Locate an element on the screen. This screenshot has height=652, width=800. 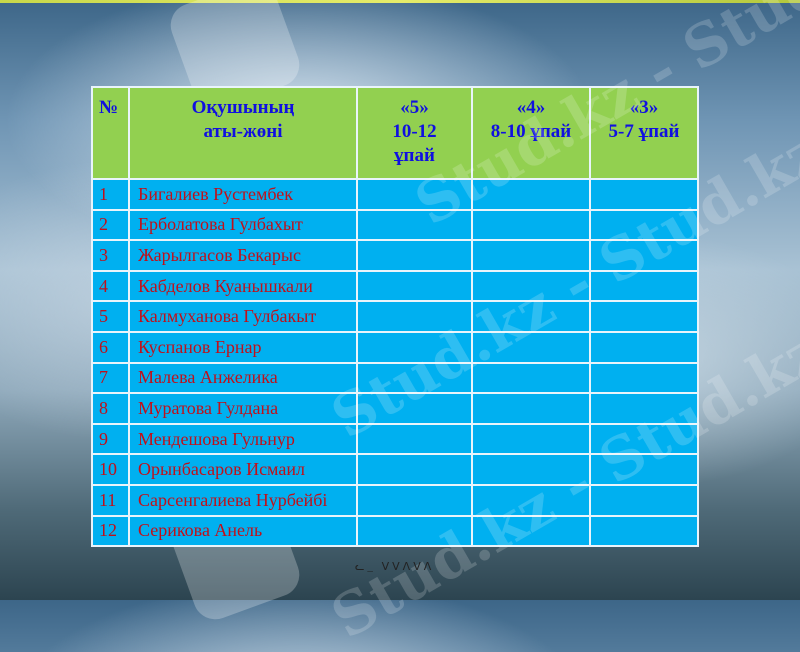
table-row: 5 Калмуханова Гулбакыт is located at coordinates (395, 316).